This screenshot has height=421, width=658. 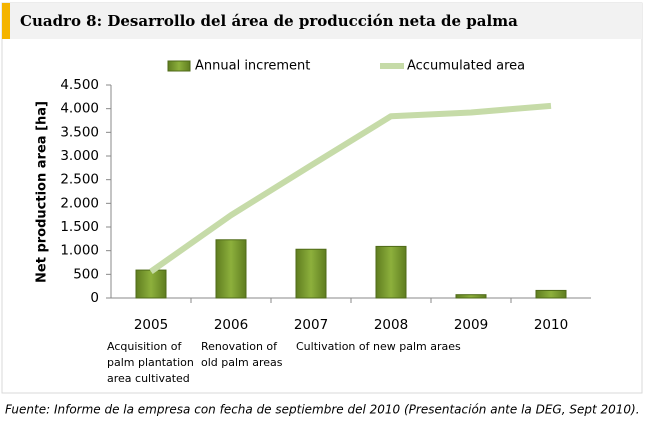 What do you see at coordinates (79, 109) in the screenshot?
I see `y-tick-label: 4.000` at bounding box center [79, 109].